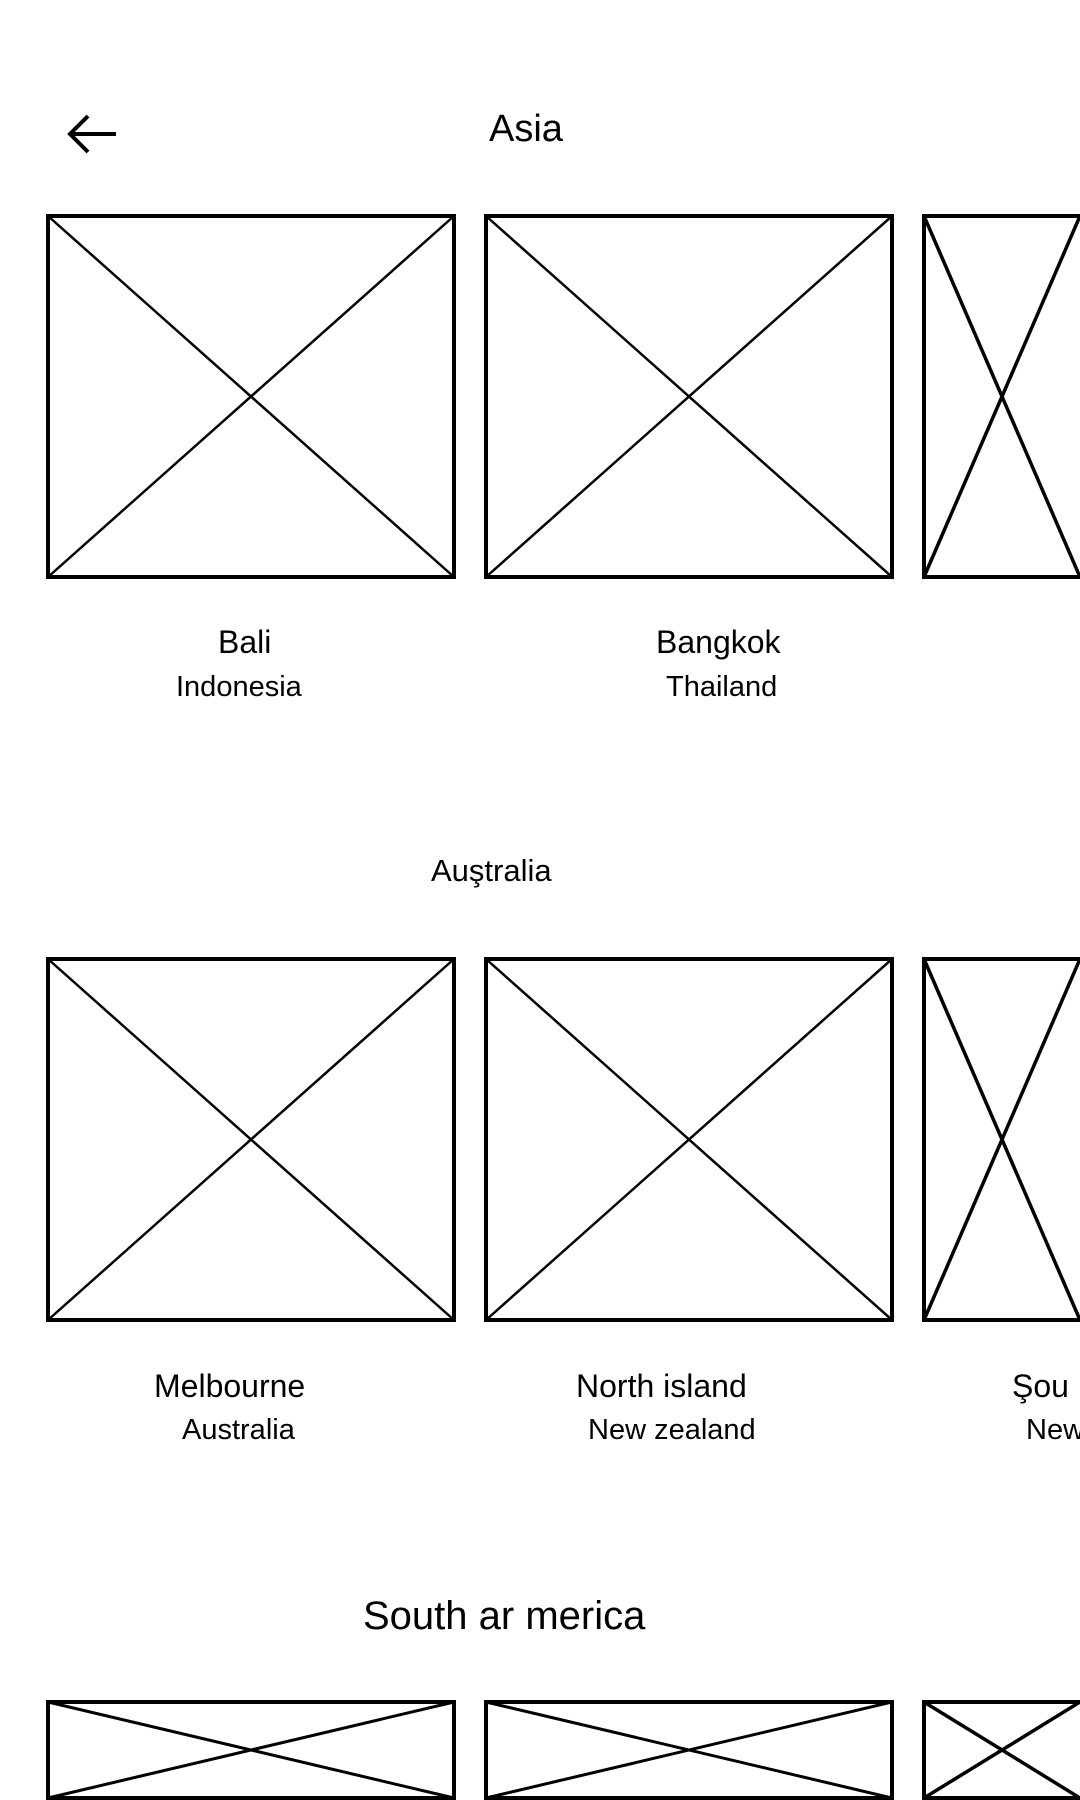  I want to click on card-subtitle: Australia, so click(238, 1430).